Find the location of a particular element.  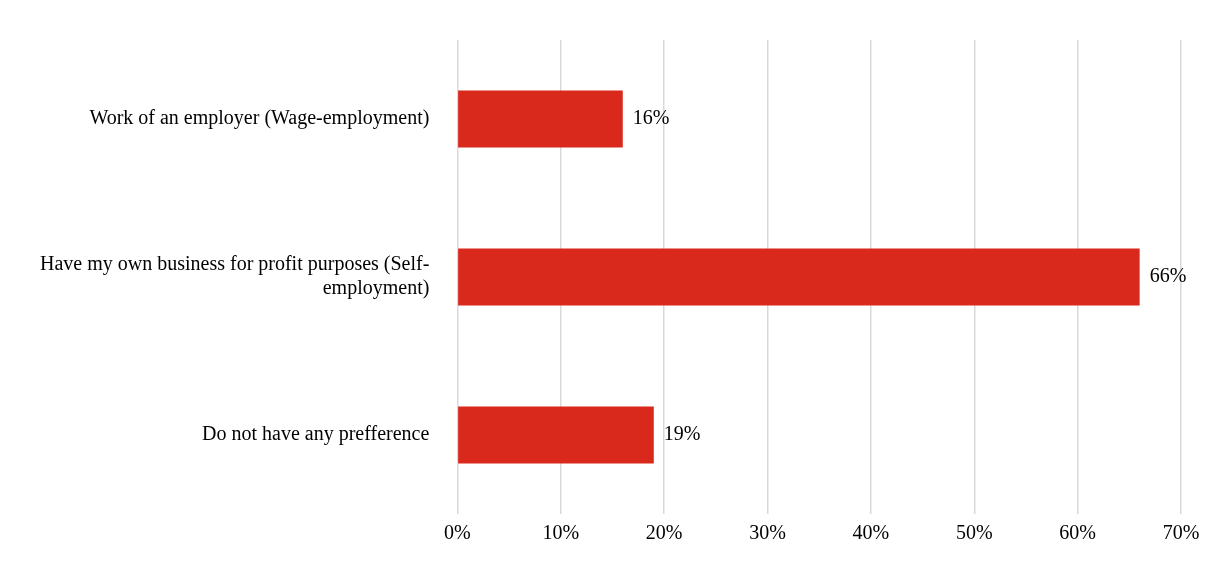

y-tick-label: Do not have any prefference is located at coordinates (316, 434).